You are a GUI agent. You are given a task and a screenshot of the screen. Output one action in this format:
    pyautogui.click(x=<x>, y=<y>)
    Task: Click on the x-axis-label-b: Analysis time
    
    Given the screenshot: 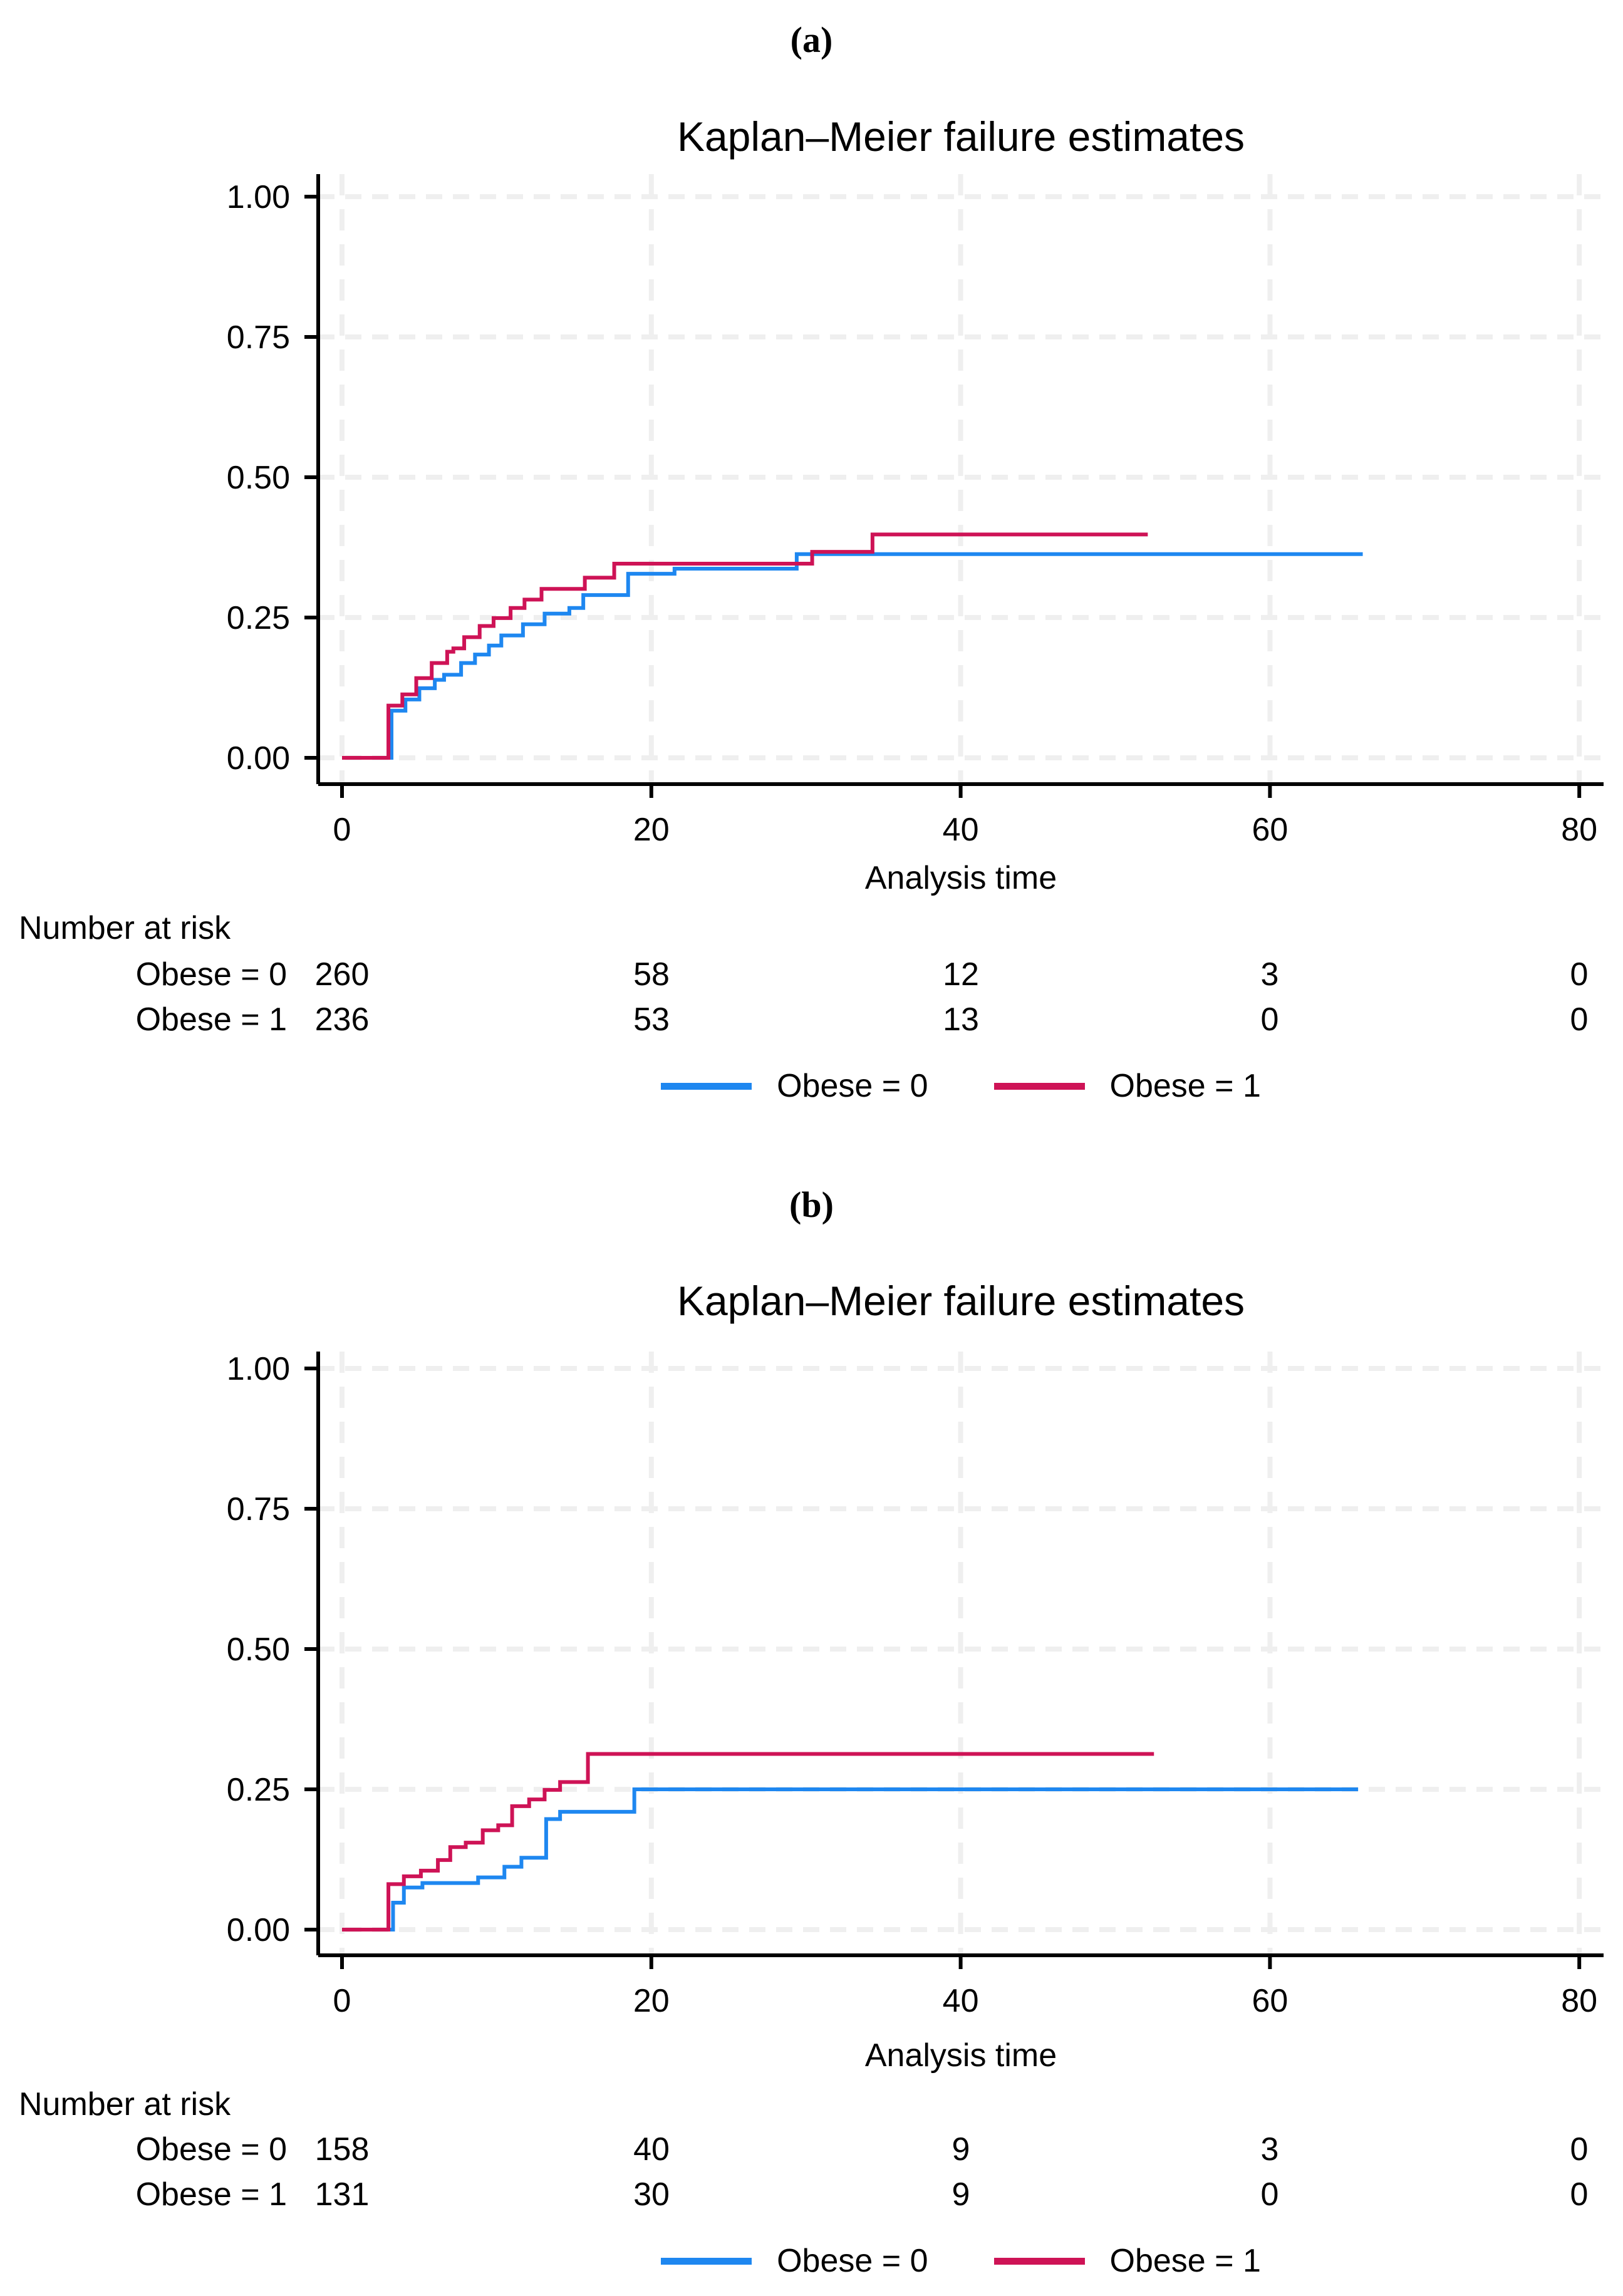 What is the action you would take?
    pyautogui.click(x=960, y=2055)
    